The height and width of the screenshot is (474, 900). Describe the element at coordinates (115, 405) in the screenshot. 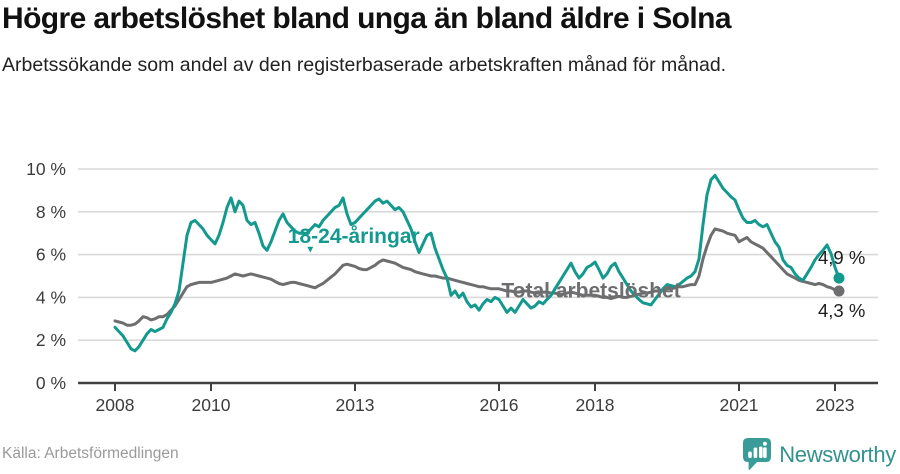

I see `x-tick-label: 2008` at that location.